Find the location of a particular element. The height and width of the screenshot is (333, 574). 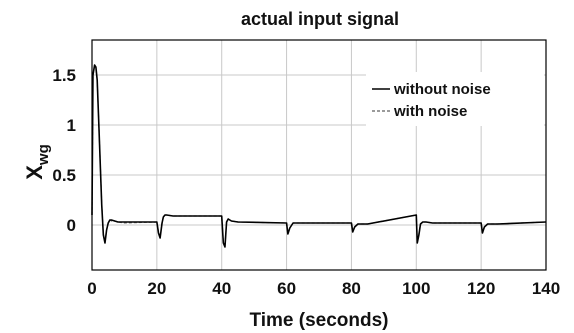

x-tick-label: 140 is located at coordinates (546, 288).